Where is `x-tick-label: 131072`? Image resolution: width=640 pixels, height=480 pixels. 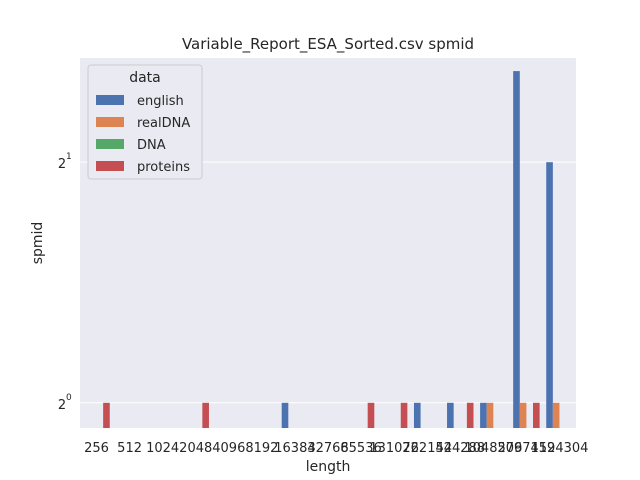 x-tick-label: 131072 is located at coordinates (394, 448).